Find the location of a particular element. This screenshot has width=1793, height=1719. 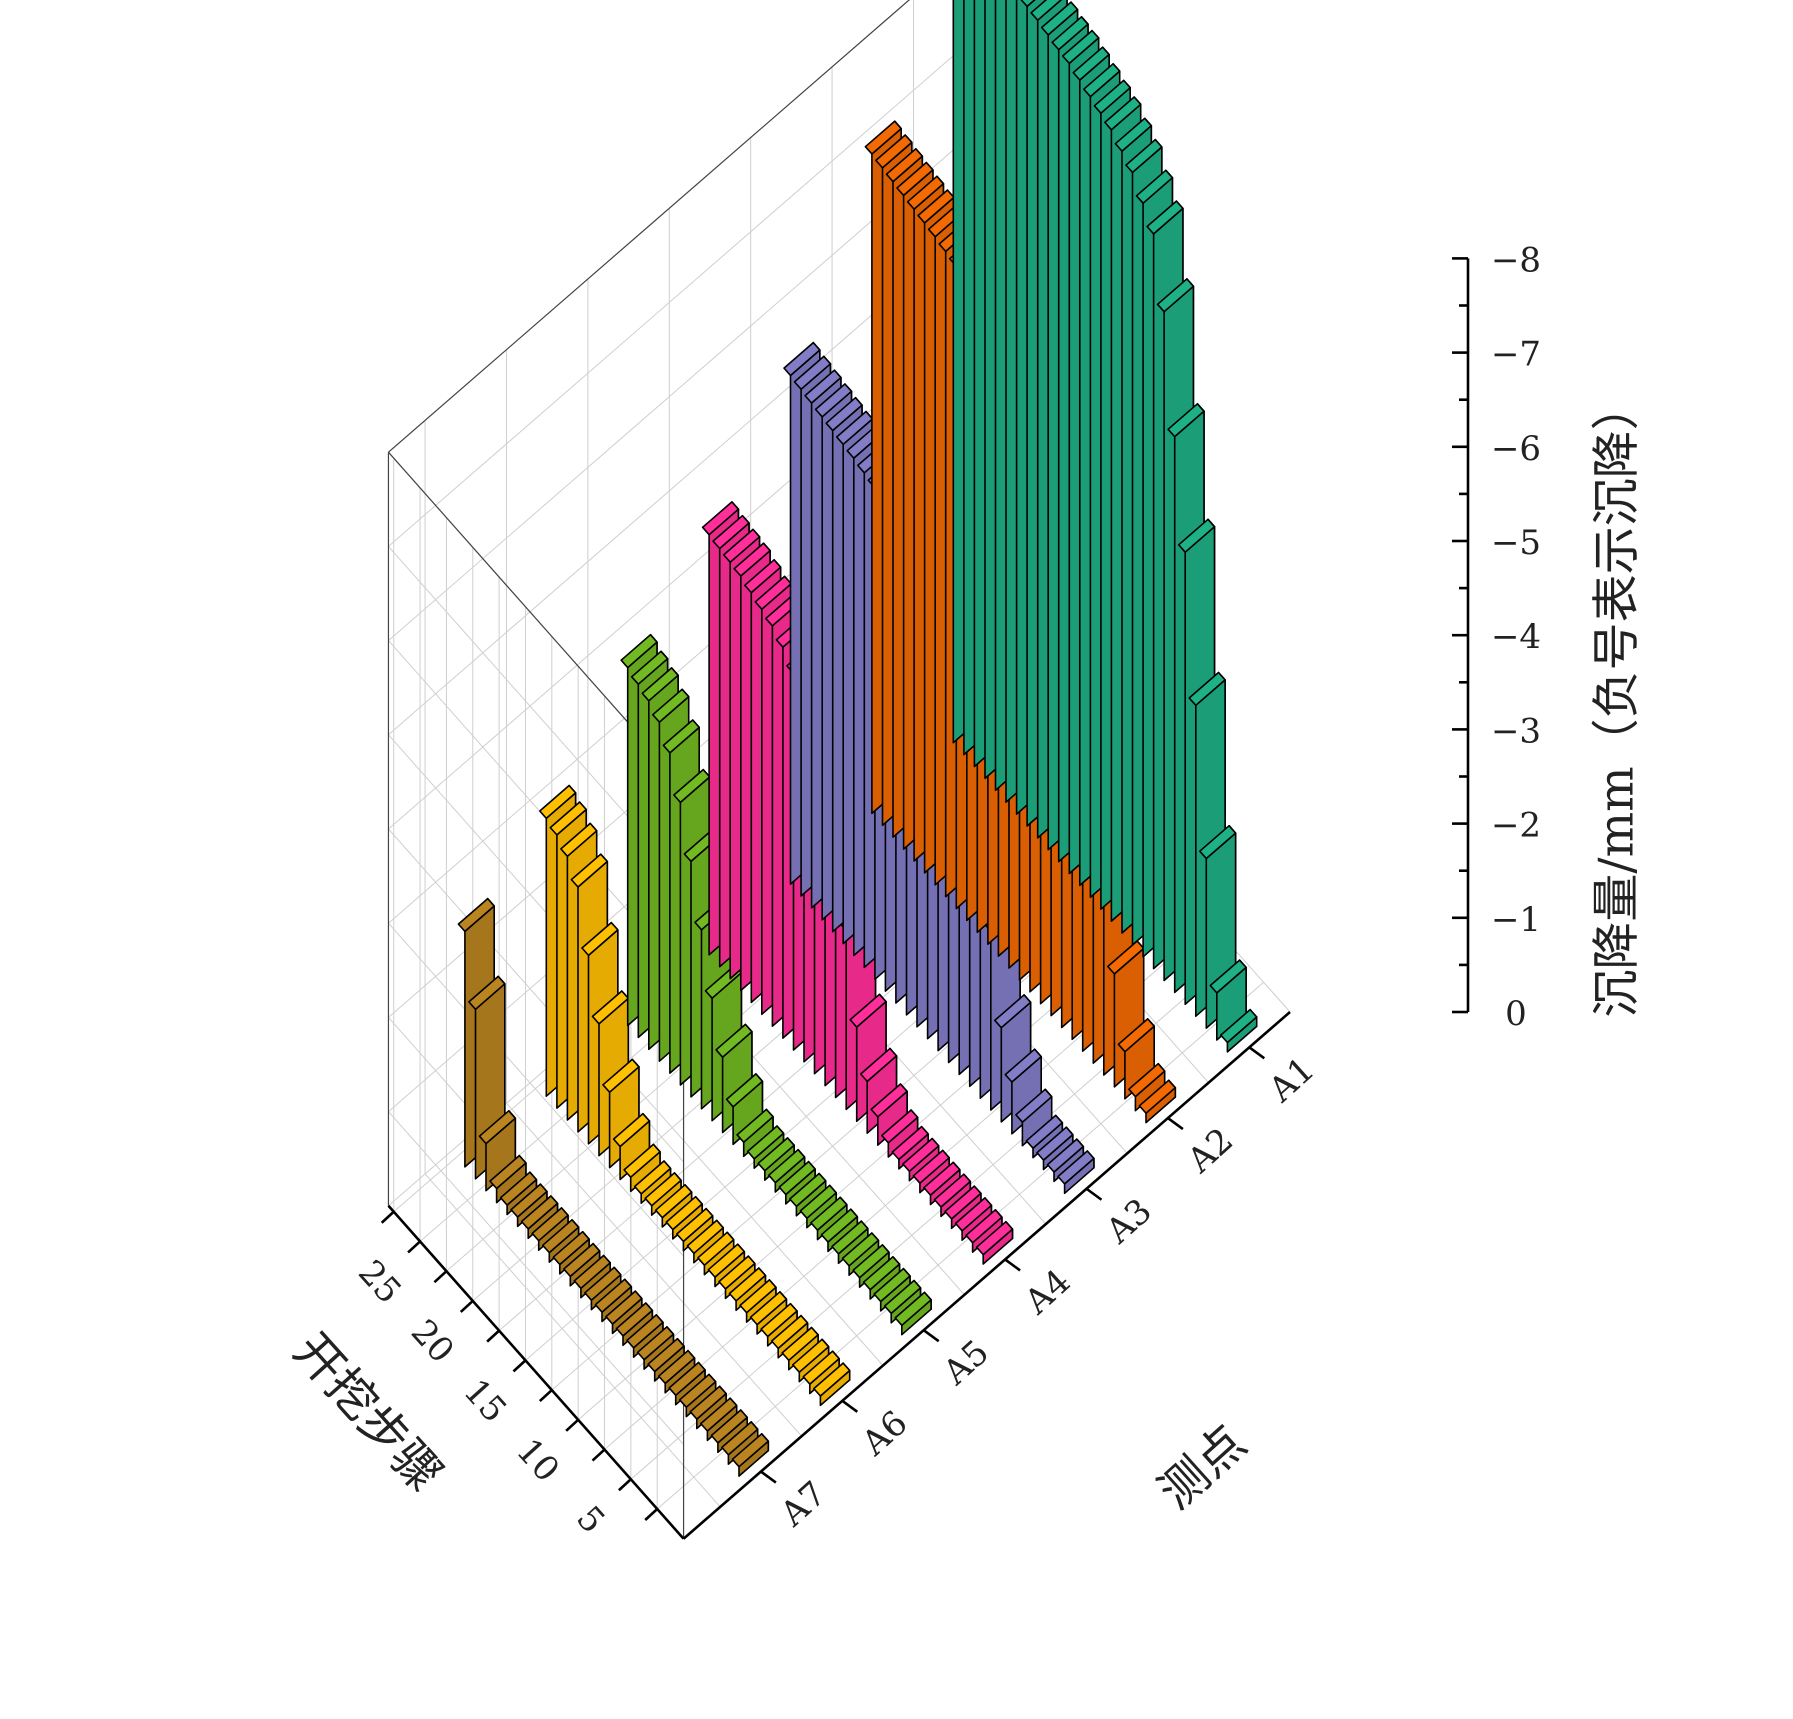

y-axis-line is located at coordinates (986, 1275).